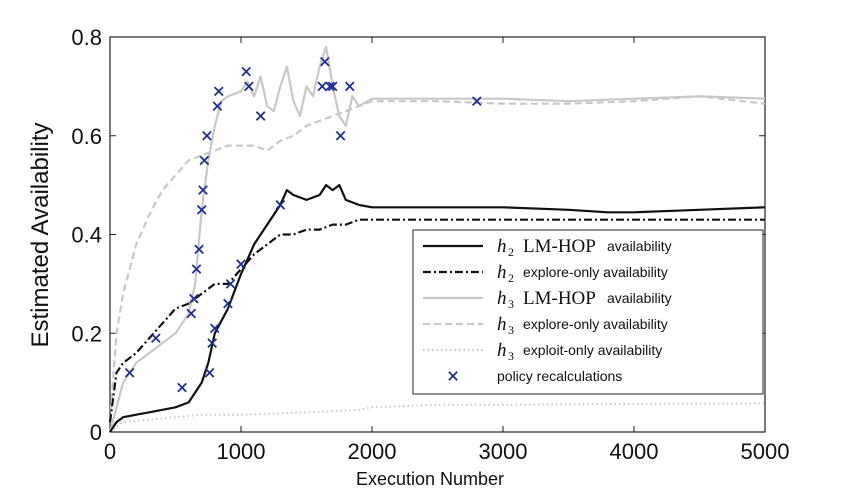 The image size is (849, 495). I want to click on y-tick-label: 0, so click(96, 432).